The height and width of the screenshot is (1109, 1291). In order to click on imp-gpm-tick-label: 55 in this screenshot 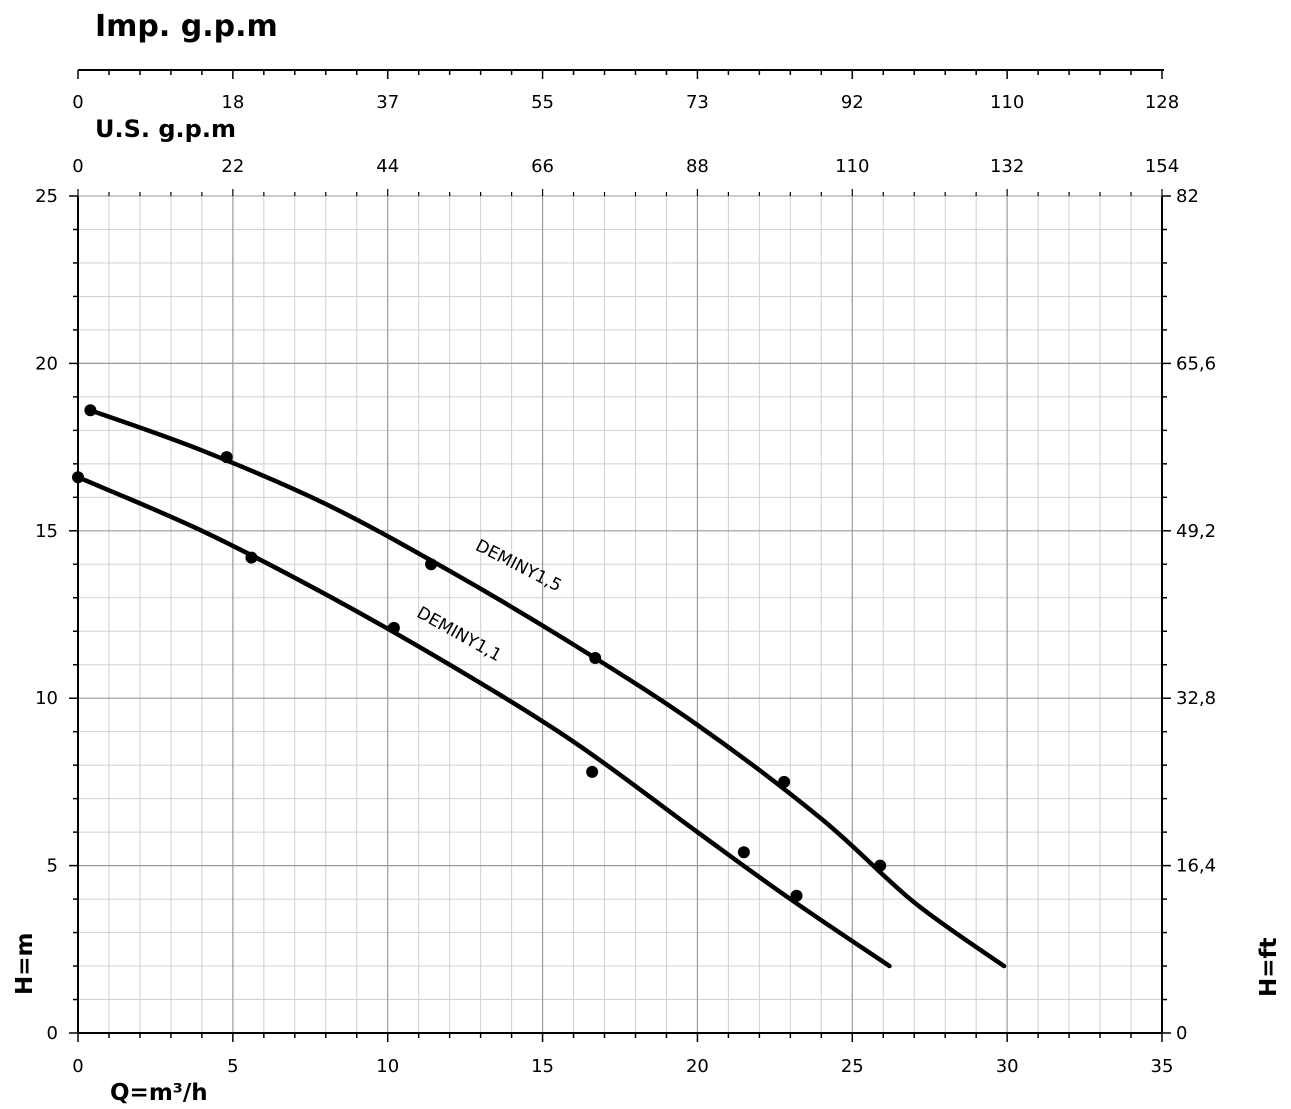, I will do `click(542, 102)`.